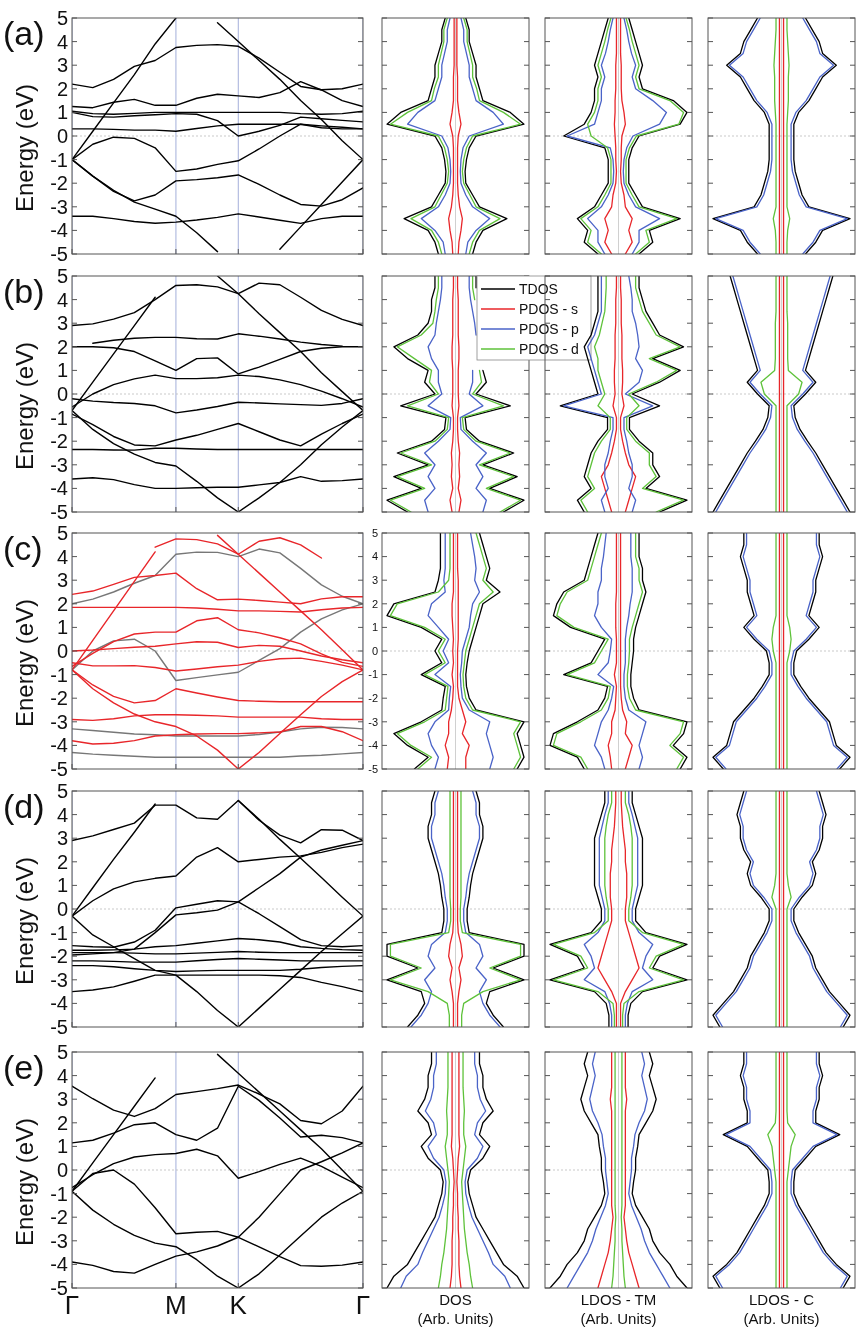  What do you see at coordinates (24, 291) in the screenshot?
I see `chart-title: (b)` at bounding box center [24, 291].